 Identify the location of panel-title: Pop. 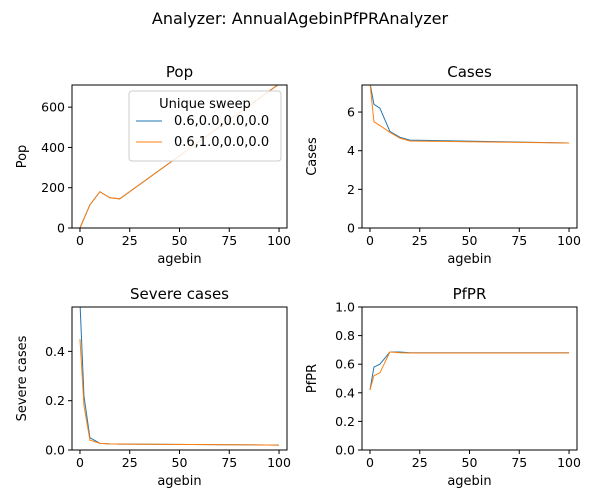
(179, 72).